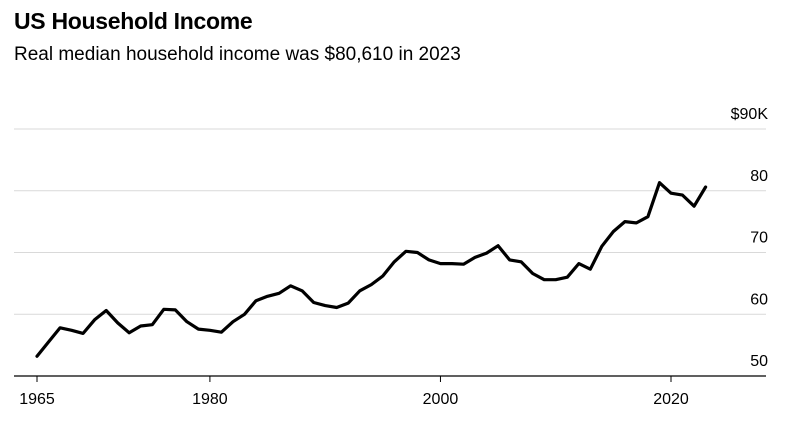 This screenshot has height=424, width=800. Describe the element at coordinates (750, 114) in the screenshot. I see `y-tick-label-90: $90K` at that location.